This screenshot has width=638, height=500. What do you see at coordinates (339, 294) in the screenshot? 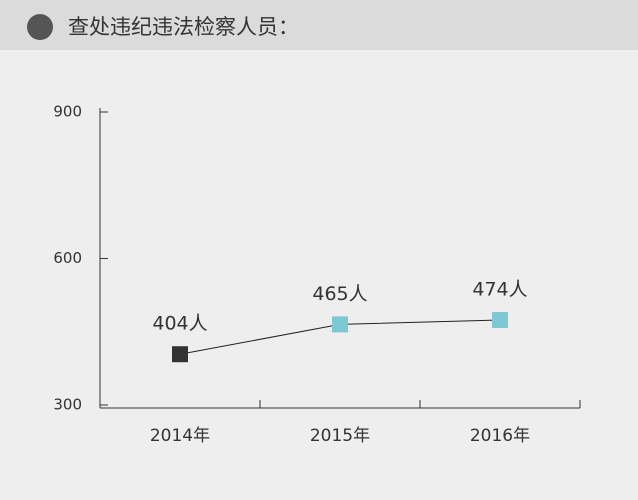
I see `value-label: 465人` at bounding box center [339, 294].